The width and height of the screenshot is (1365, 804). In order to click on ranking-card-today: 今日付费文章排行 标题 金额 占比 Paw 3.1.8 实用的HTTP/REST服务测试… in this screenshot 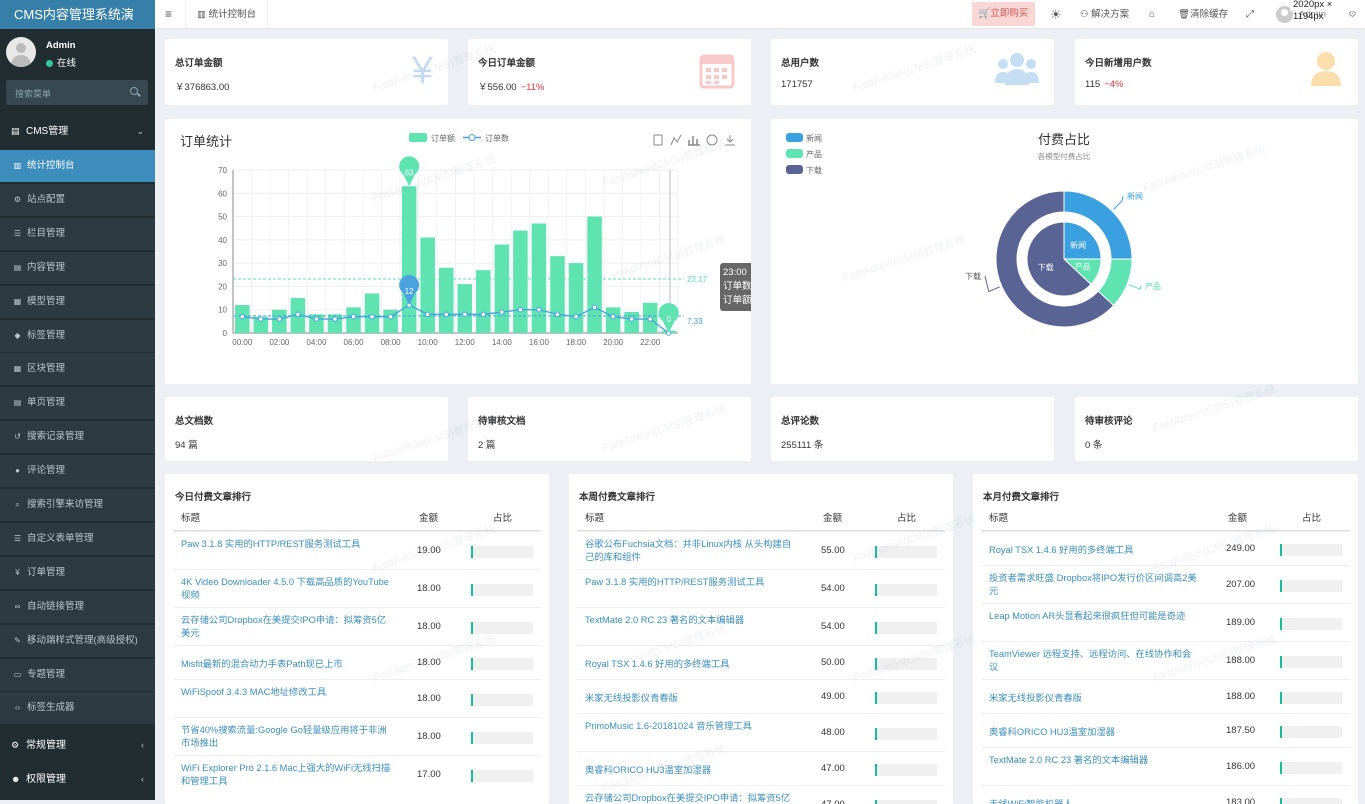, I will do `click(357, 639)`.